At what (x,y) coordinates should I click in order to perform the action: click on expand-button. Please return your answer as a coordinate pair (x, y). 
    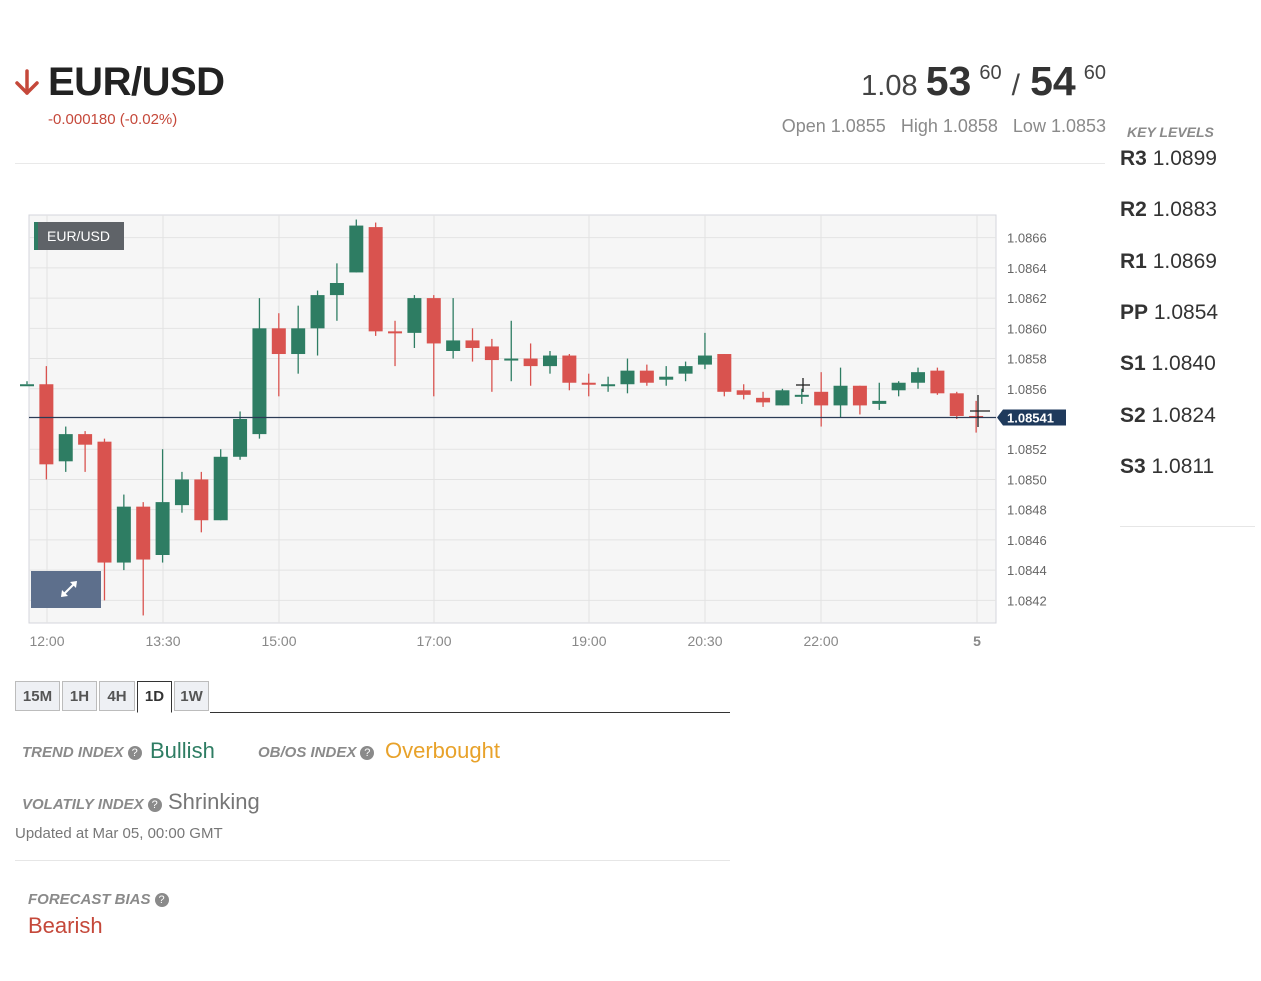
    Looking at the image, I should click on (66, 589).